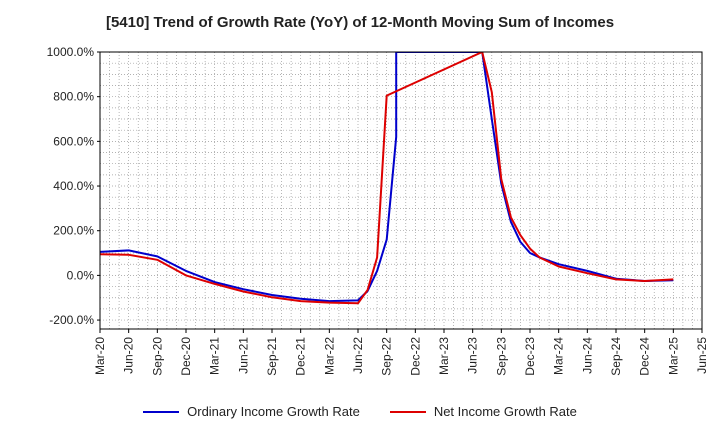  What do you see at coordinates (616, 356) in the screenshot?
I see `x-tick-label: Sep-24` at bounding box center [616, 356].